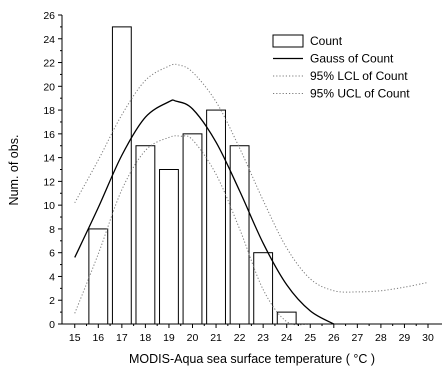 The height and width of the screenshot is (371, 445). I want to click on legend-label: Count, so click(326, 41).